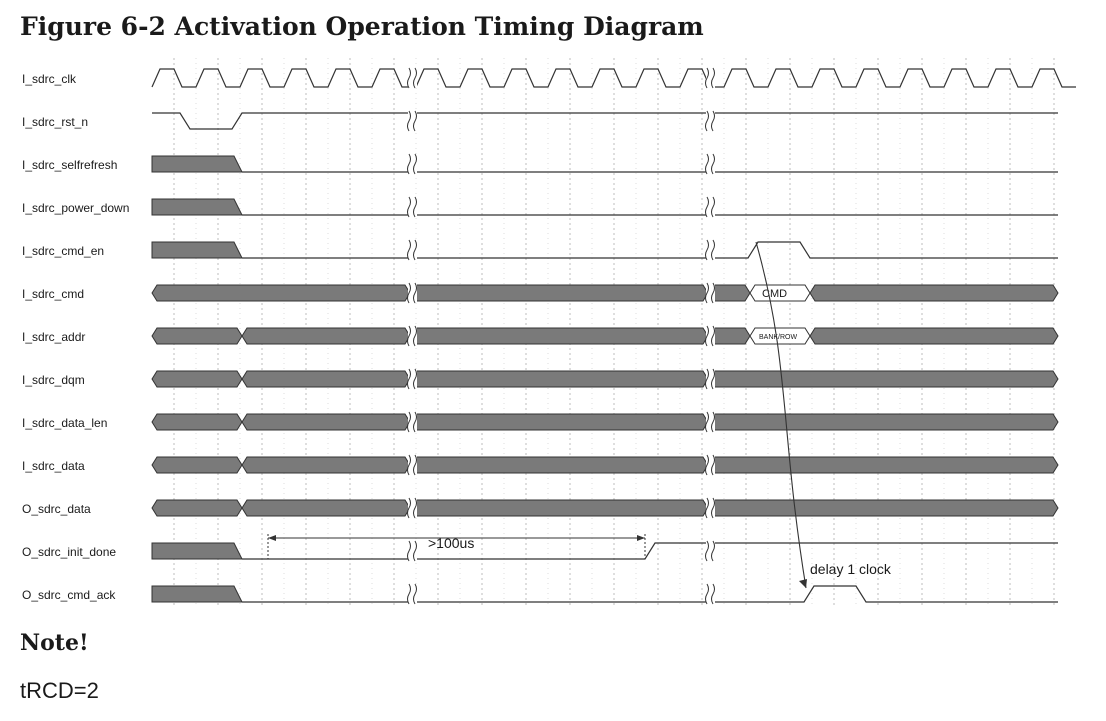 This screenshot has width=1106, height=721. I want to click on signal-label: I_sdrc_cmd_en, so click(63, 251).